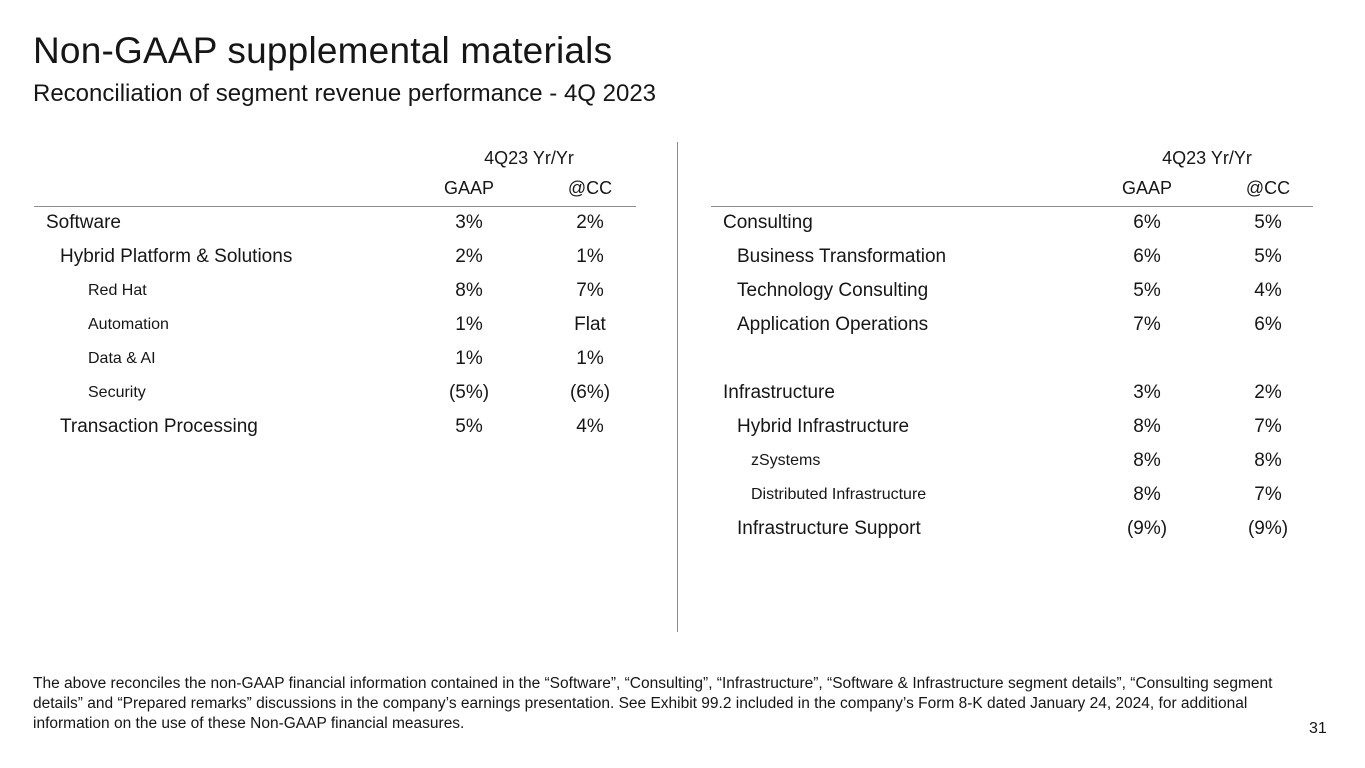 The width and height of the screenshot is (1365, 768). What do you see at coordinates (469, 392) in the screenshot?
I see `gaap-value: (5%)` at bounding box center [469, 392].